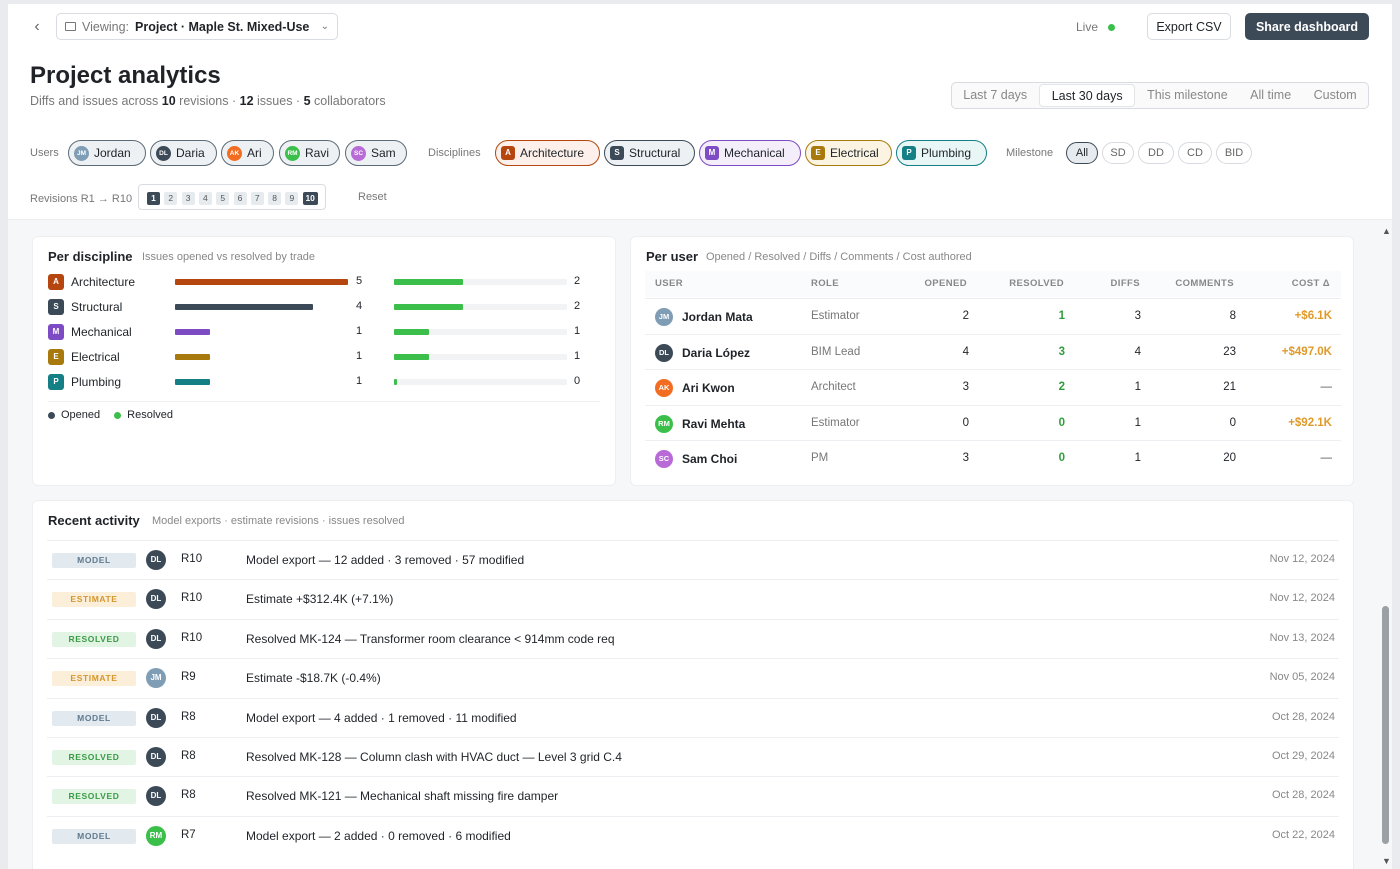 This screenshot has height=869, width=1400. I want to click on activity-date: Oct 22, 2024, so click(1303, 834).